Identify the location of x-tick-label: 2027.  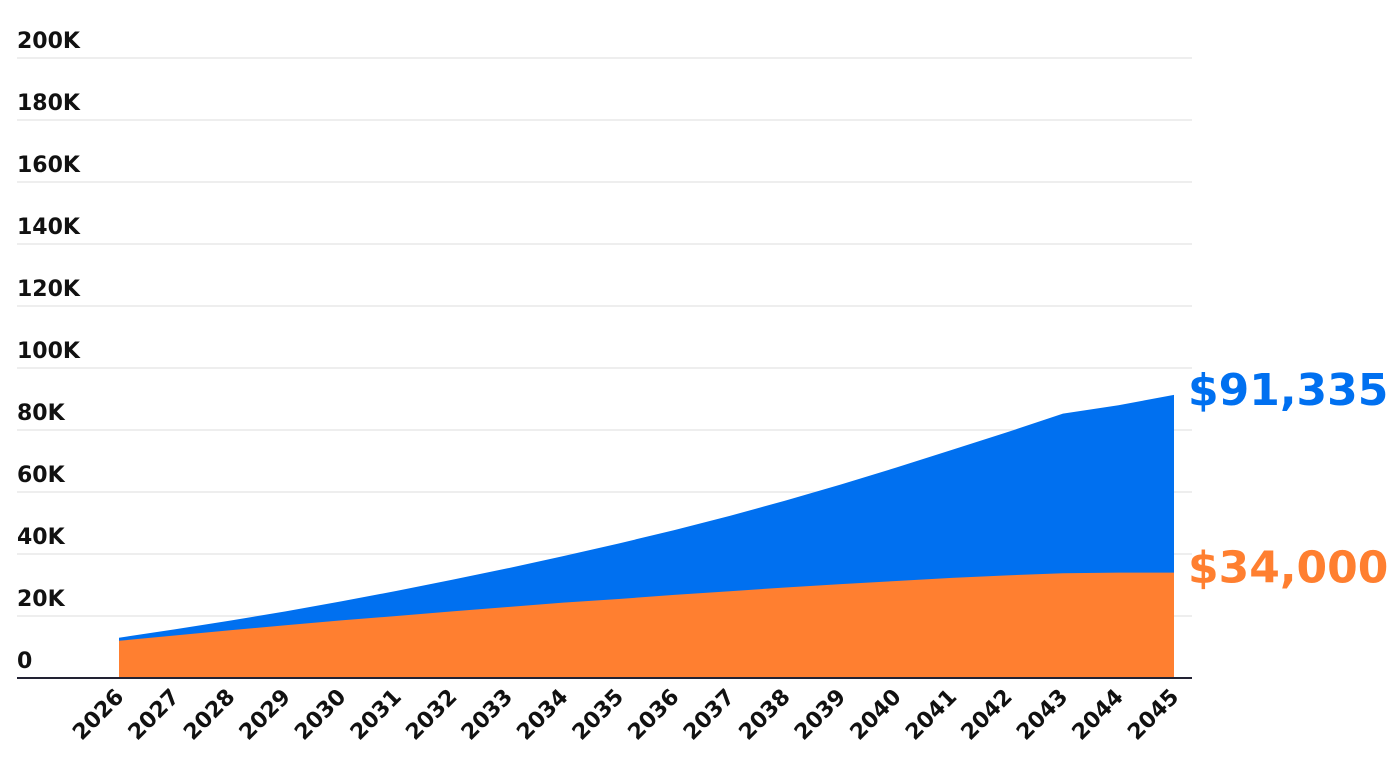
(154, 715).